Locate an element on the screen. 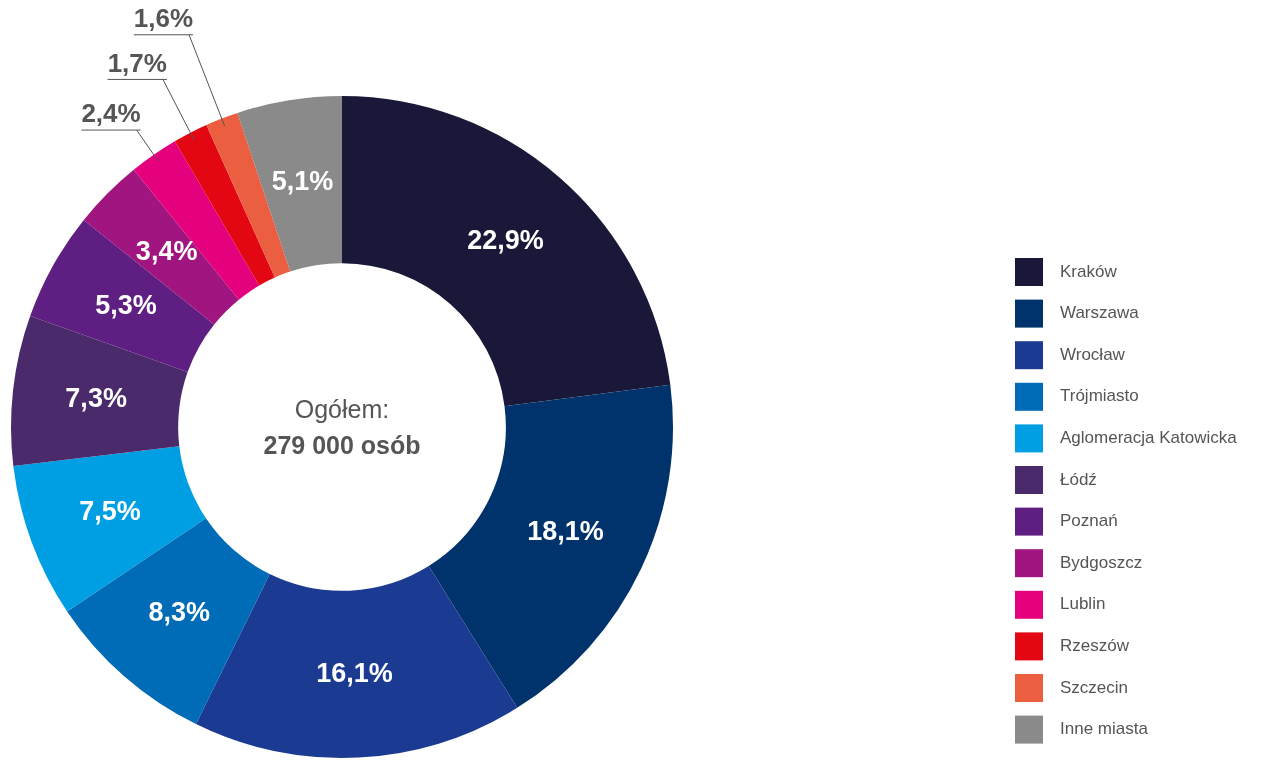 This screenshot has height=760, width=1263. legend-label: Warszawa is located at coordinates (1100, 313).